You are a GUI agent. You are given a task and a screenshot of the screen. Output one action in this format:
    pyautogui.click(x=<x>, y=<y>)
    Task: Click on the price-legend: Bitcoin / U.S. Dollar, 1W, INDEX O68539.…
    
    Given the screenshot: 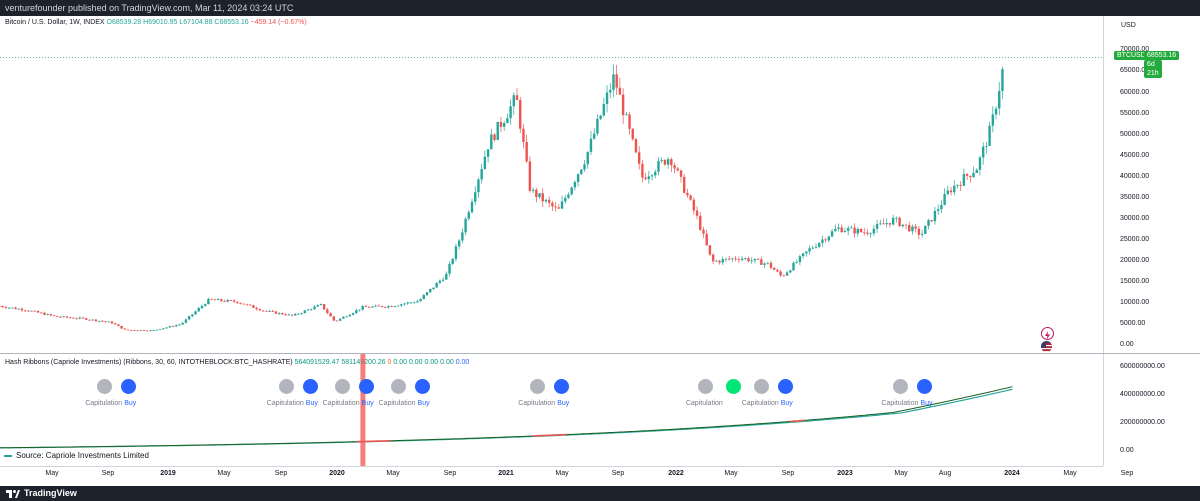 What is the action you would take?
    pyautogui.click(x=156, y=22)
    